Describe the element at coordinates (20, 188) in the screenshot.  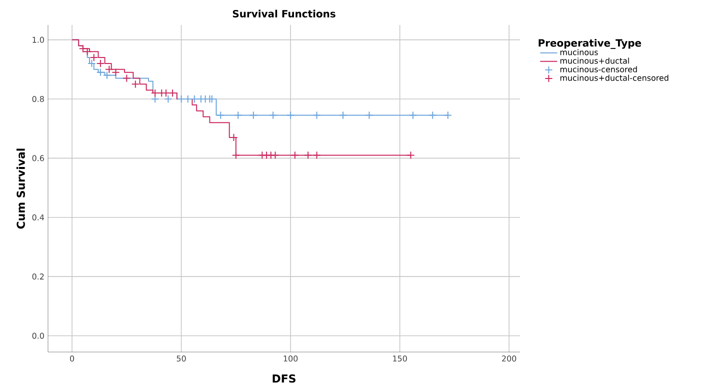
I see `y-axis-title: Cum Survival` at that location.